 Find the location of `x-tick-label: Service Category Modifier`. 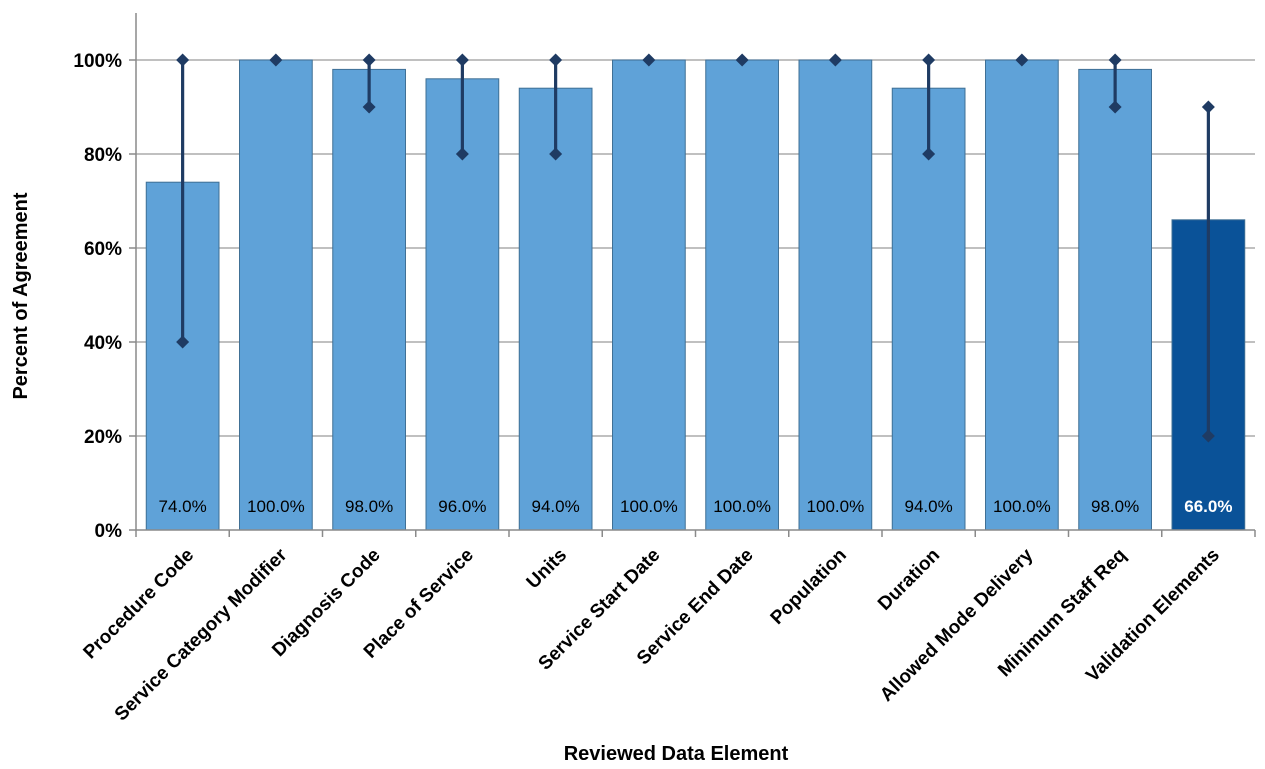

x-tick-label: Service Category Modifier is located at coordinates (201, 634).